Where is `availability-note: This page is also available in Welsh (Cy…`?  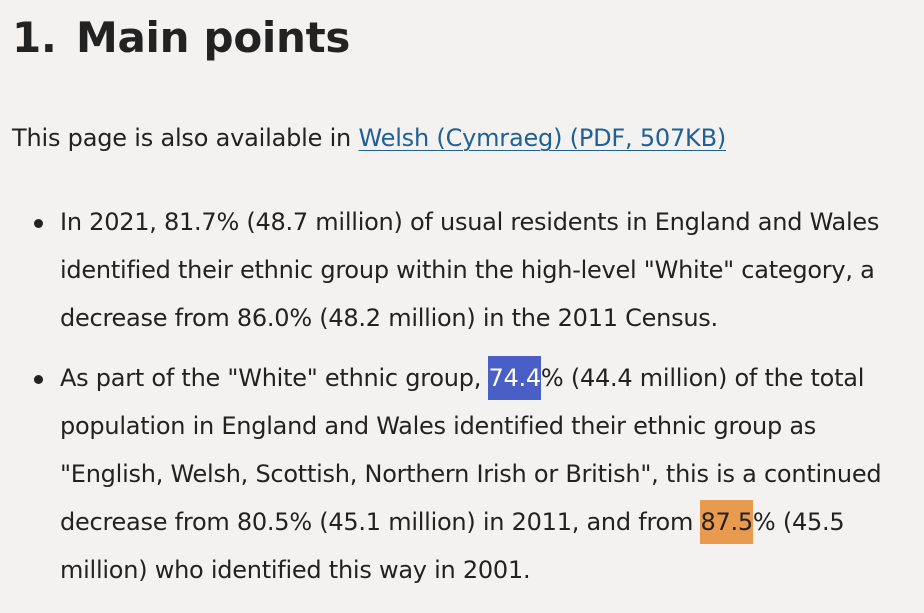
availability-note: This page is also available in Welsh (Cy… is located at coordinates (369, 138).